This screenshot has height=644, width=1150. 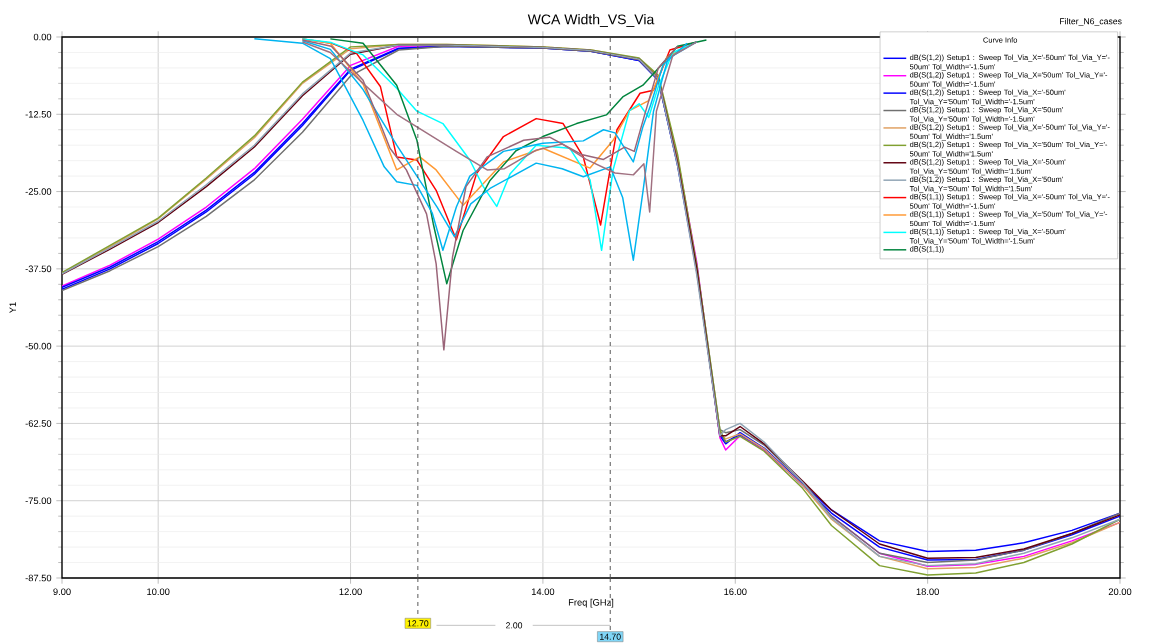 I want to click on x-tick-label: 10.00, so click(x=158, y=591).